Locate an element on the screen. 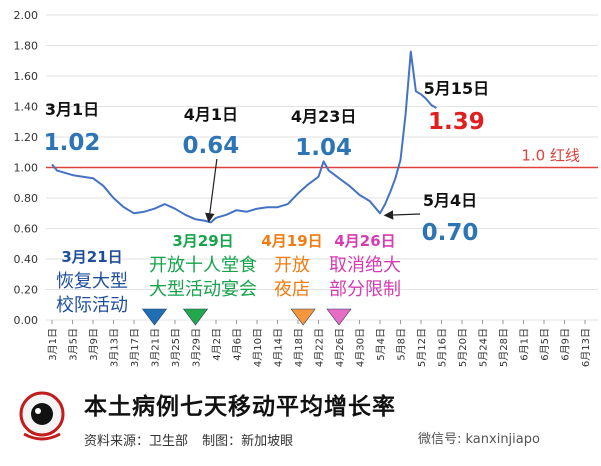 The image size is (601, 466). x-tick-label: 6月13日 is located at coordinates (586, 347).